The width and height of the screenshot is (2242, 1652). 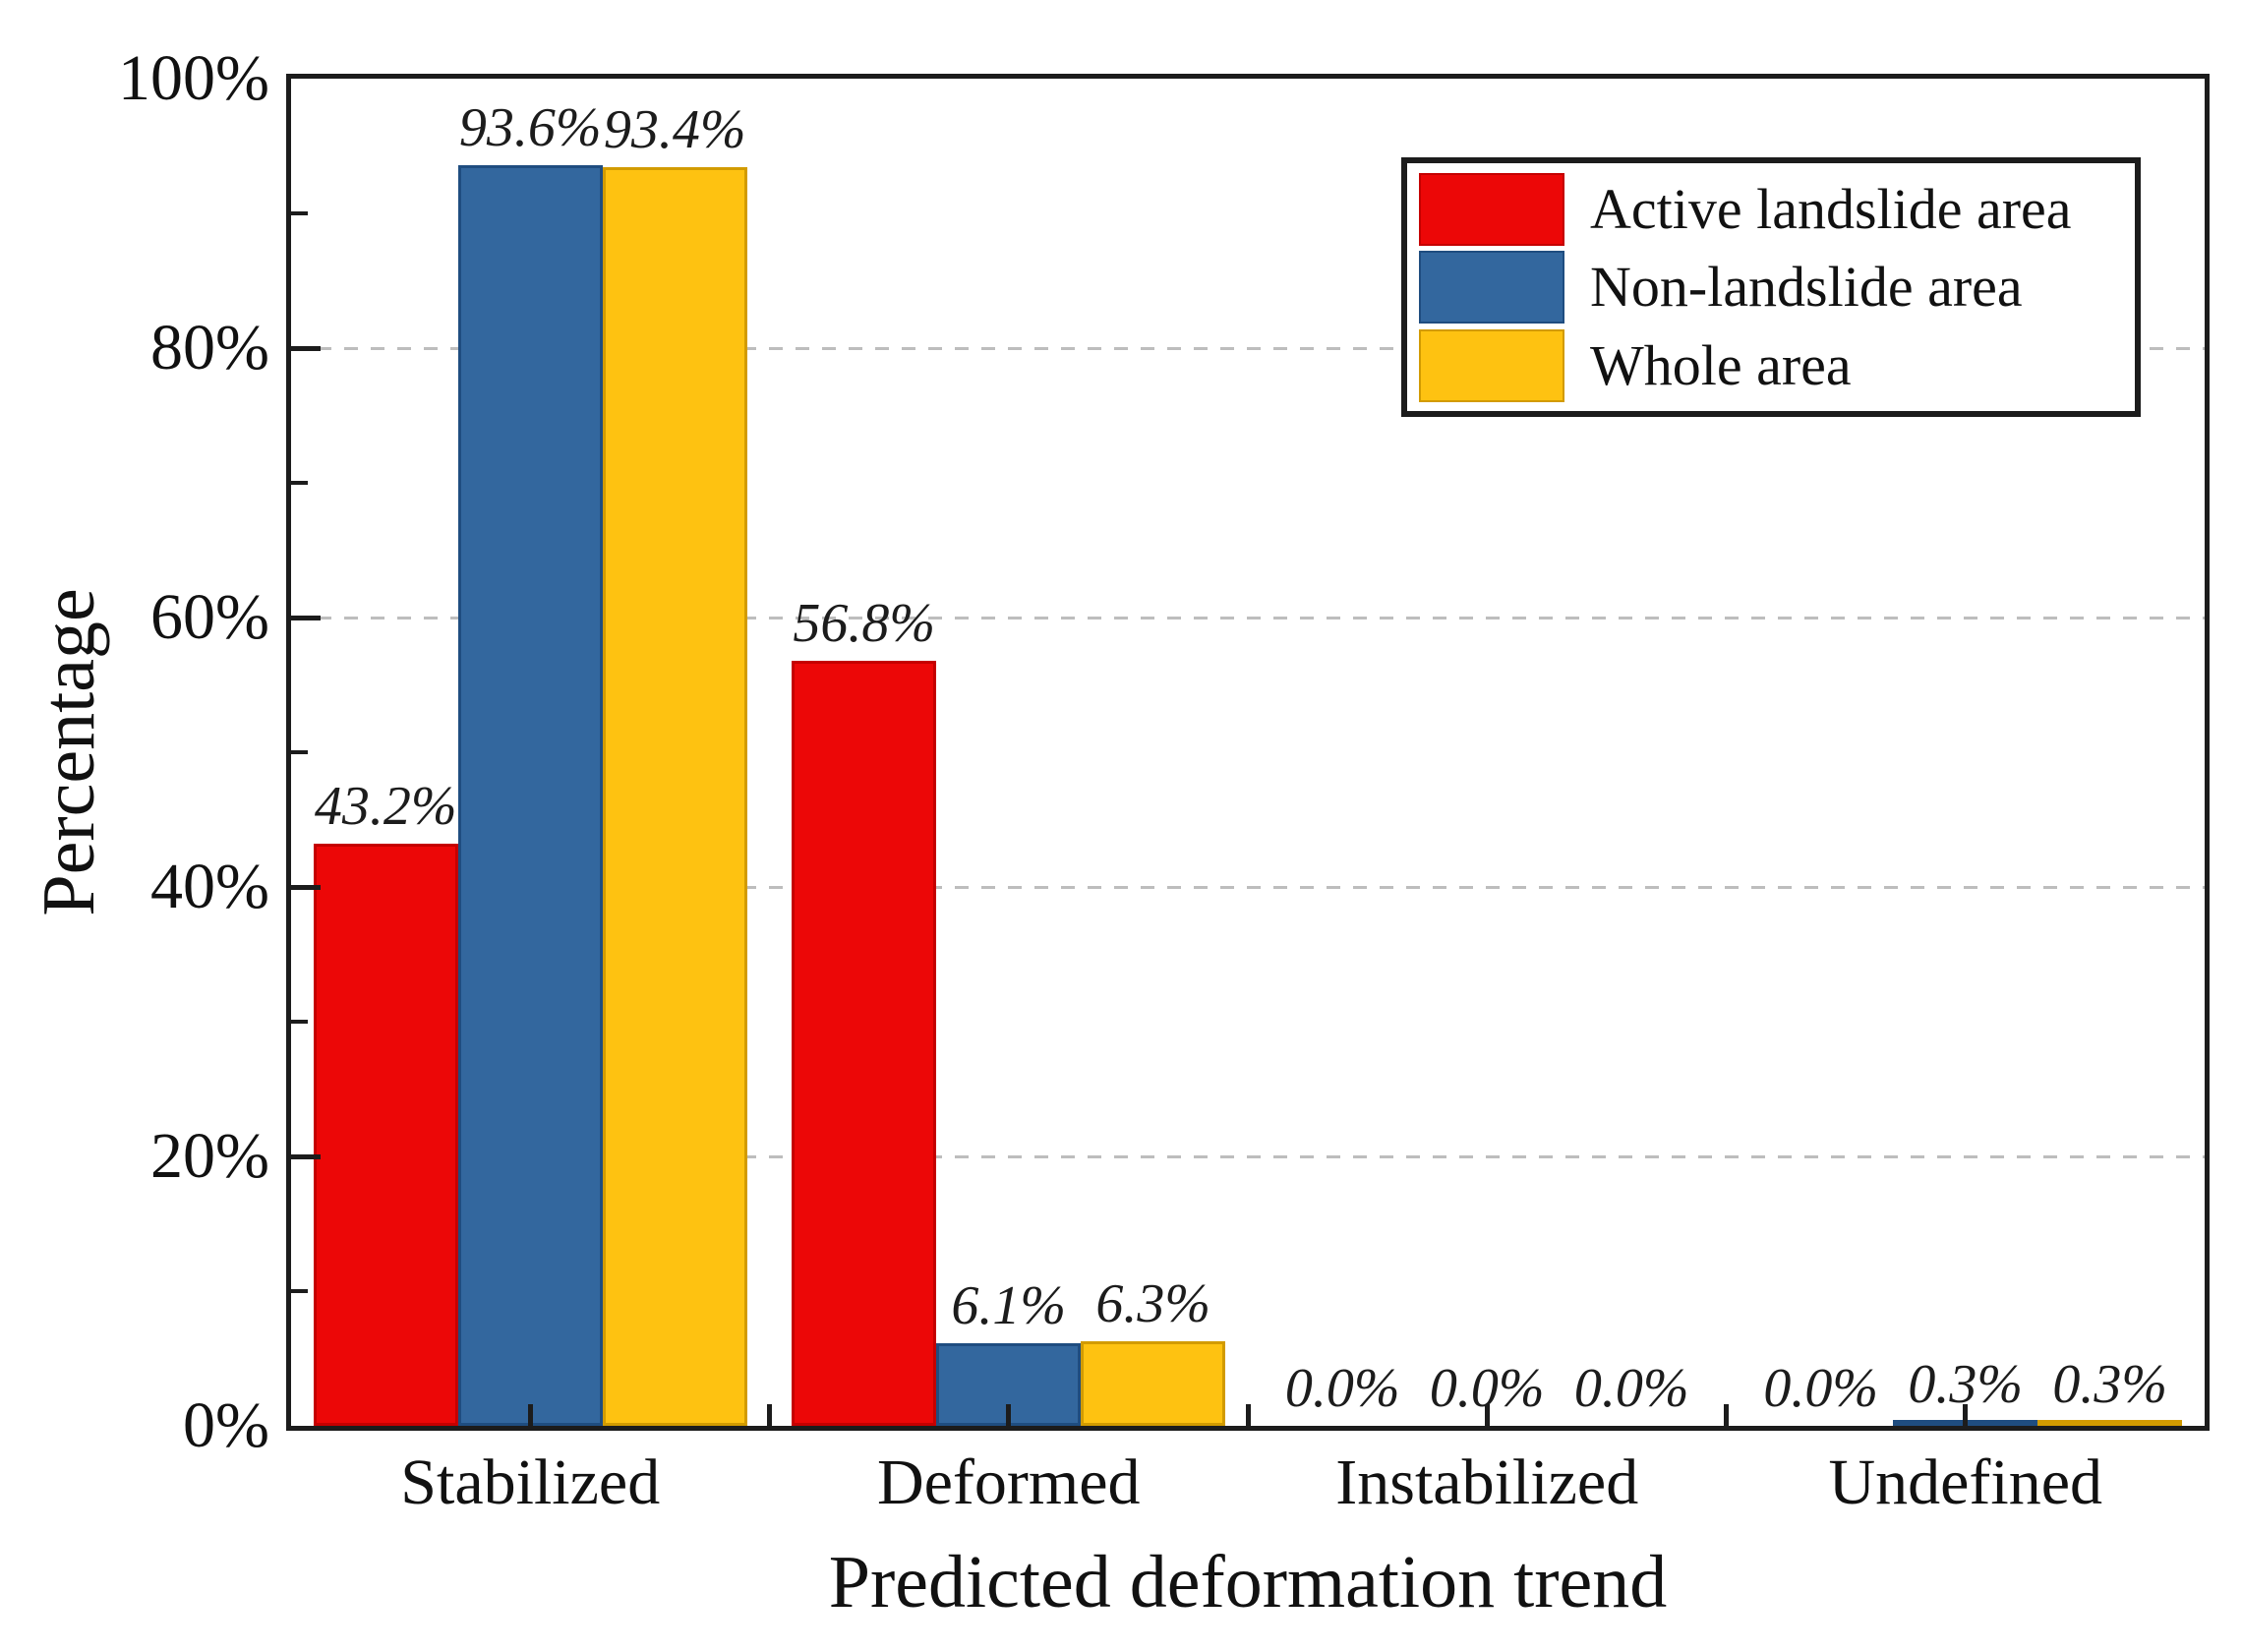 What do you see at coordinates (1721, 364) in the screenshot?
I see `legend-label: Whole area` at bounding box center [1721, 364].